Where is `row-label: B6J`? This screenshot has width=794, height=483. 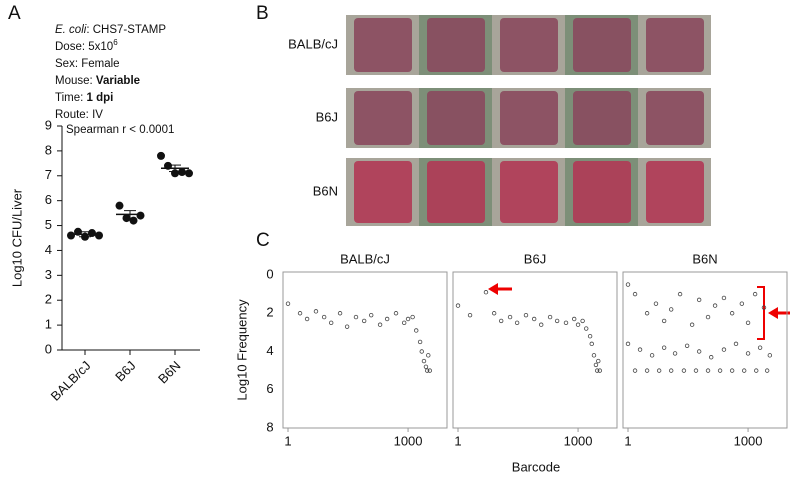 row-label: B6J is located at coordinates (327, 116).